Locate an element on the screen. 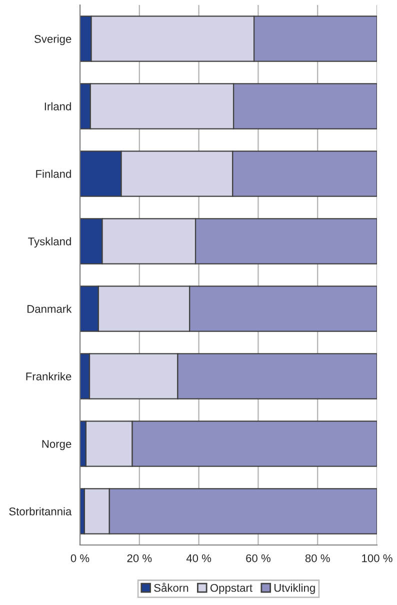 The height and width of the screenshot is (605, 397). y-tick-label: Irland is located at coordinates (57, 106).